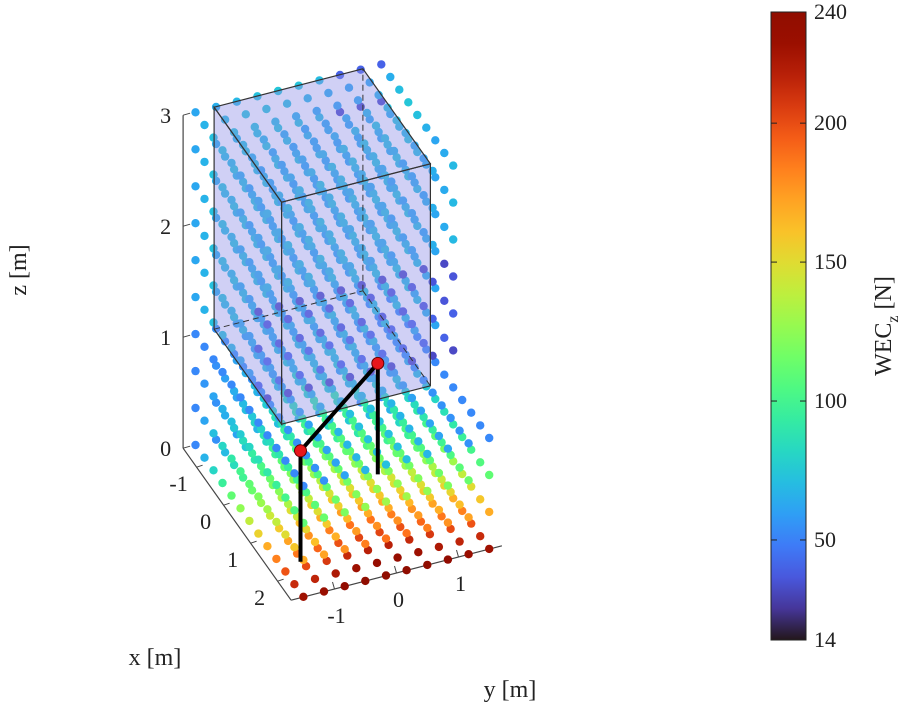 The image size is (905, 706). What do you see at coordinates (259, 597) in the screenshot?
I see `x-tick-label: 2` at bounding box center [259, 597].